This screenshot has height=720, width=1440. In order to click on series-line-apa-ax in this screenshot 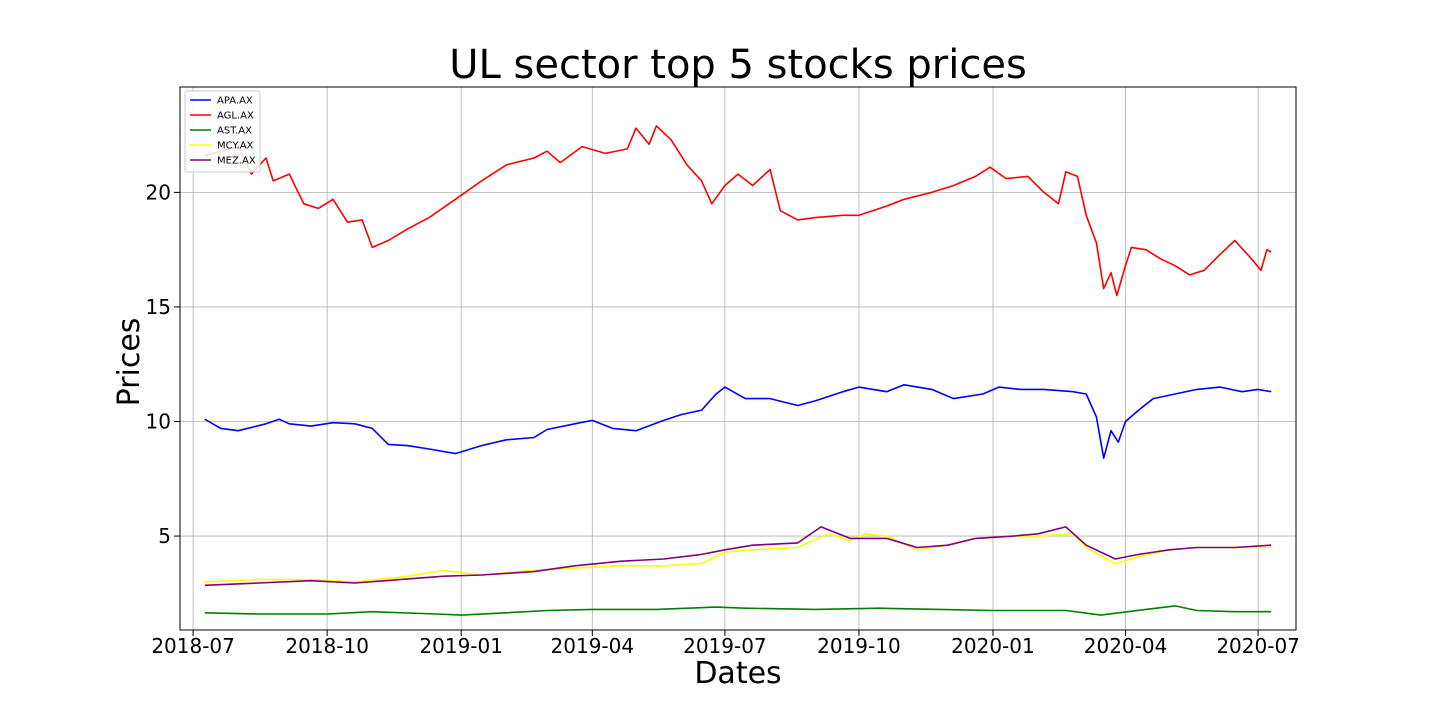, I will do `click(738, 421)`.